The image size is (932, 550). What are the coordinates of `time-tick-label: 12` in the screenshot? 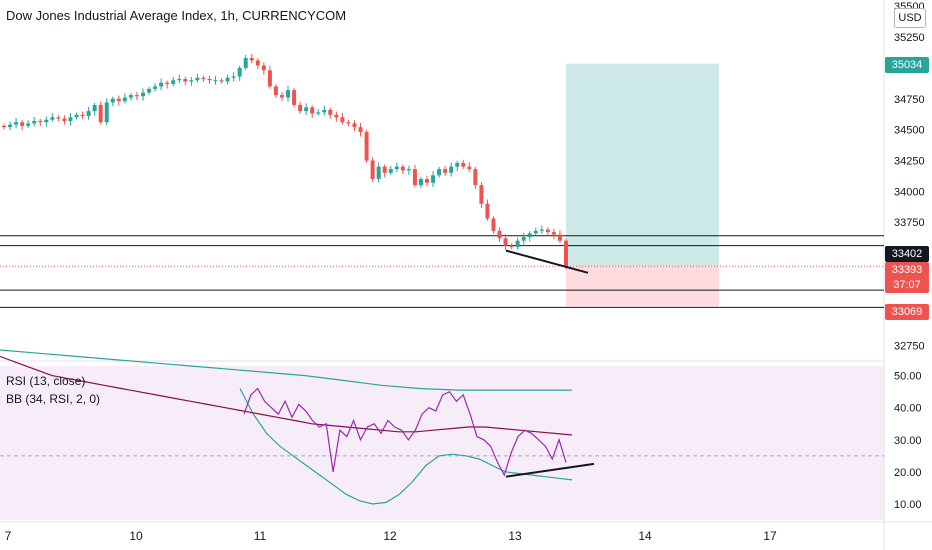 It's located at (390, 536).